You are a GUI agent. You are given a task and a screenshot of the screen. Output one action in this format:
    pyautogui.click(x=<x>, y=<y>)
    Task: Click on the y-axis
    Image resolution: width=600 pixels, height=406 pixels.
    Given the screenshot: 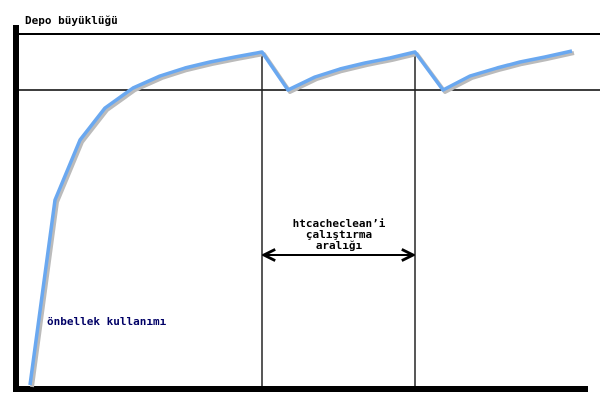 What is the action you would take?
    pyautogui.click(x=16, y=208)
    